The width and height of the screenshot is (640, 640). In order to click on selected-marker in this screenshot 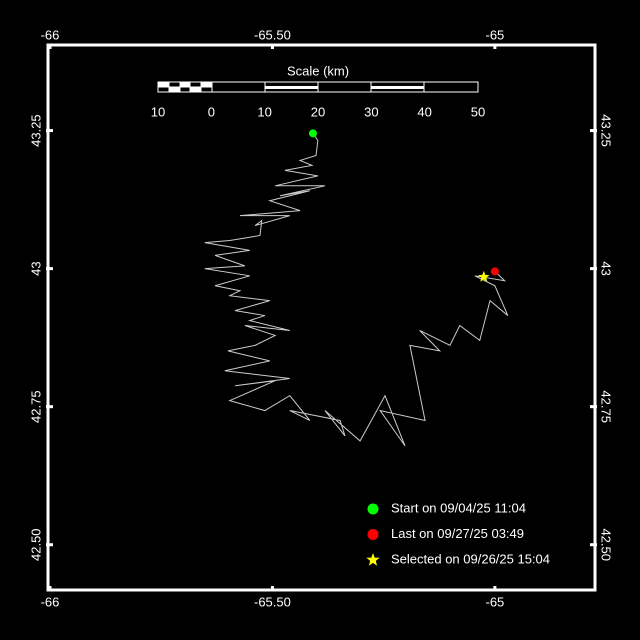, I will do `click(484, 276)`.